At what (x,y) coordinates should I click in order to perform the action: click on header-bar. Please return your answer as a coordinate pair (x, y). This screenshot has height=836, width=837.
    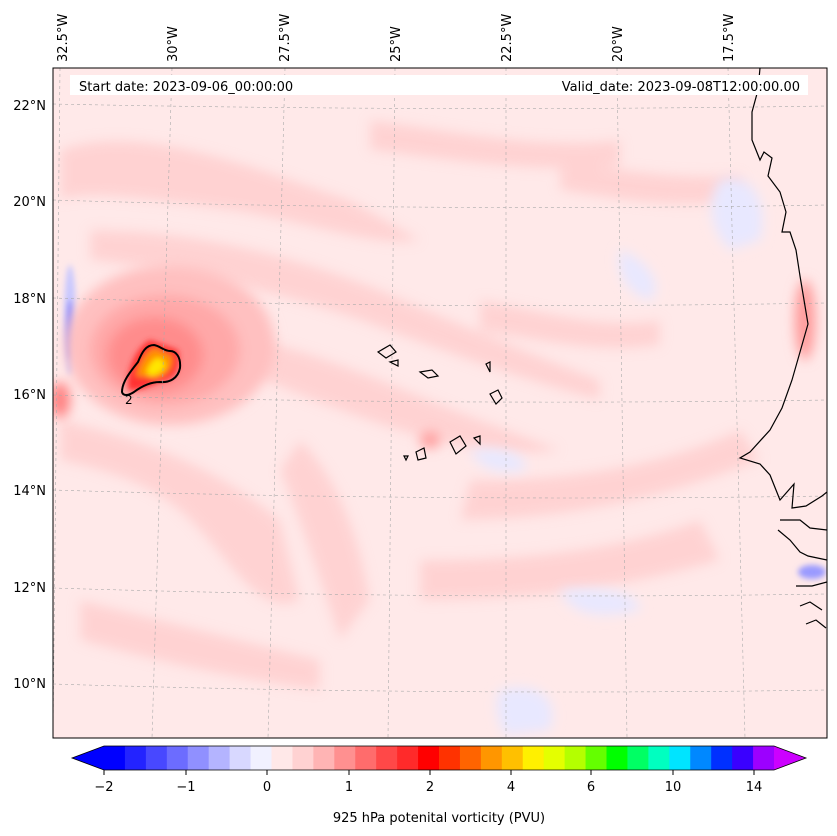
    Looking at the image, I should click on (439, 85).